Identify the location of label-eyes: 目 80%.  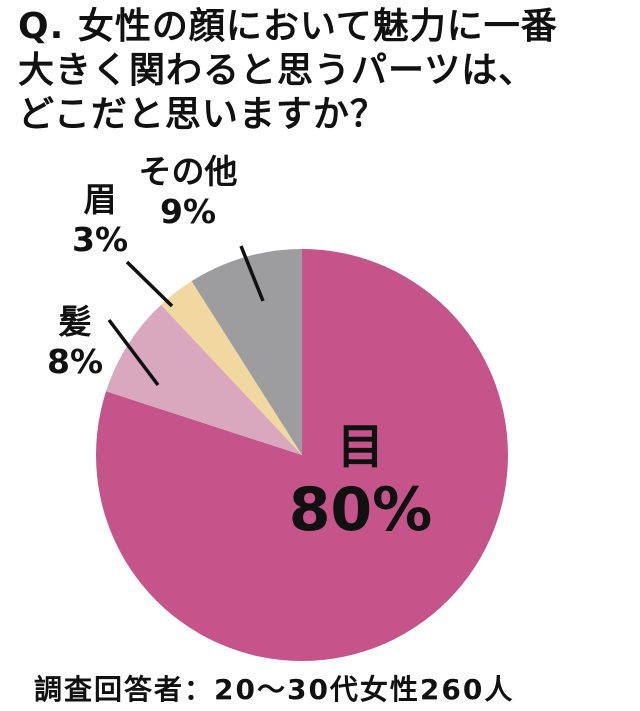
(360, 482).